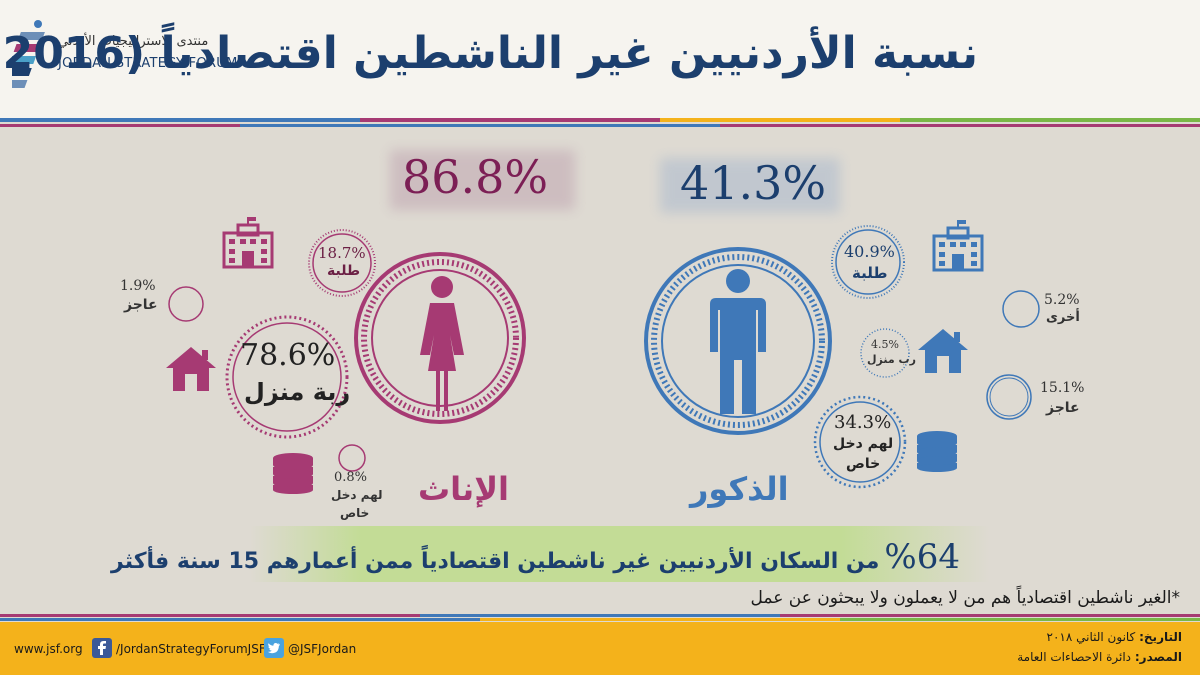 This screenshot has width=1200, height=675. Describe the element at coordinates (863, 444) in the screenshot. I see `male-income-label-1: لهم دخل` at that location.